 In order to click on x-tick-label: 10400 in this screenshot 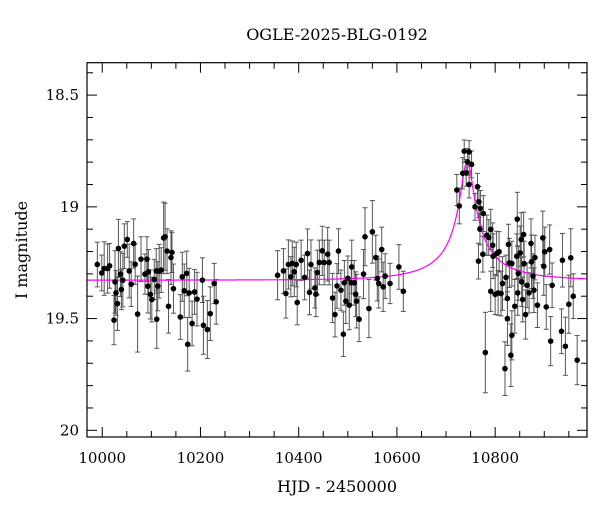, I will do `click(299, 458)`.